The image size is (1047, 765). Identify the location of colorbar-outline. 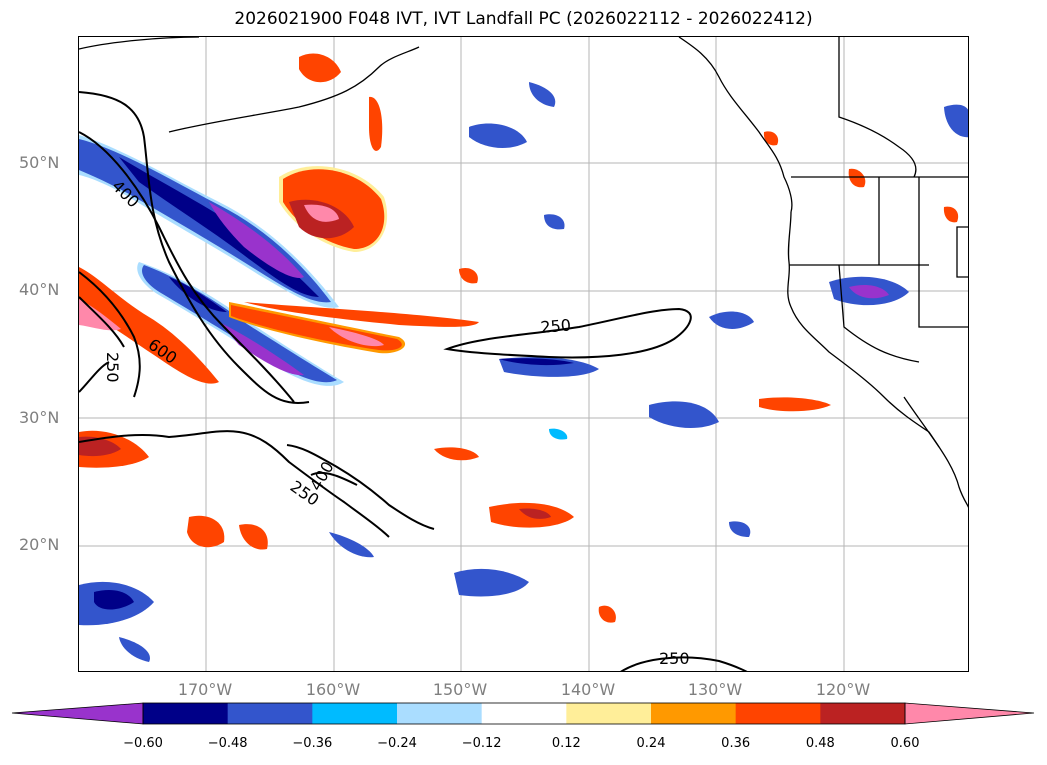
(524, 713).